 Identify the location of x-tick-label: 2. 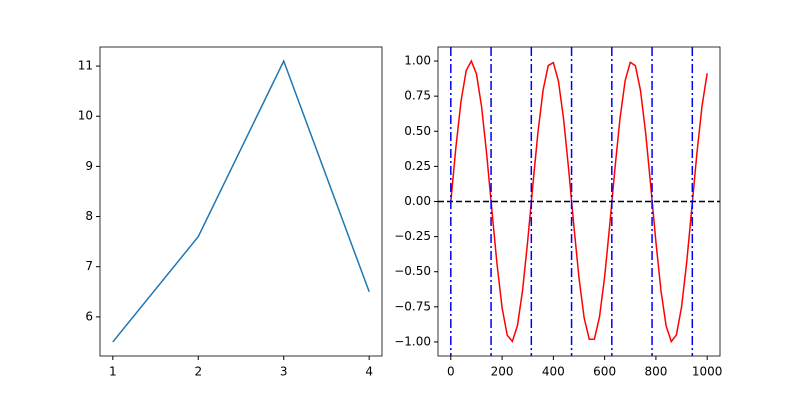
(198, 372).